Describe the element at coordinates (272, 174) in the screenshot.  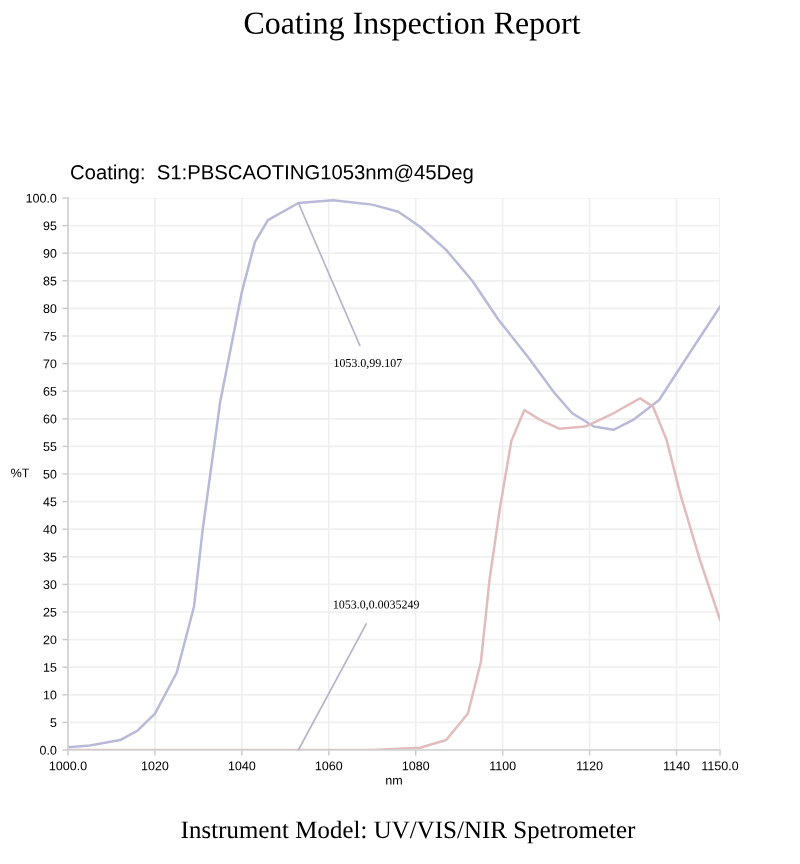
I see `chart-subtitle: Coating: S1:PBSCAOTING1053nm@45Deg` at that location.